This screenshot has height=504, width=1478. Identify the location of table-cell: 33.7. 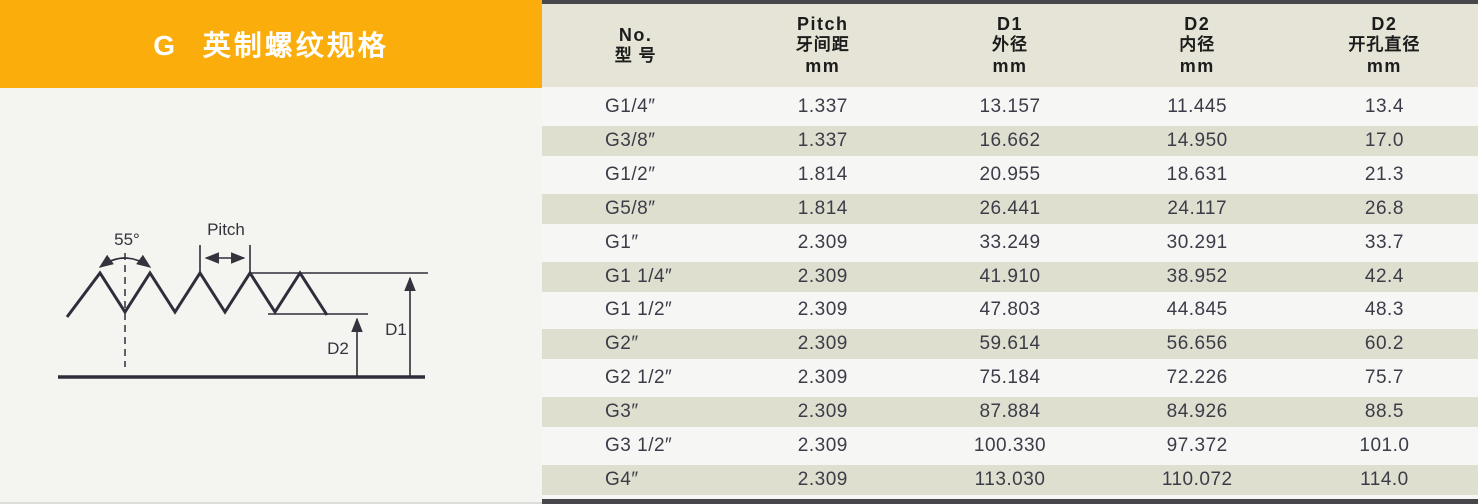
(1384, 242).